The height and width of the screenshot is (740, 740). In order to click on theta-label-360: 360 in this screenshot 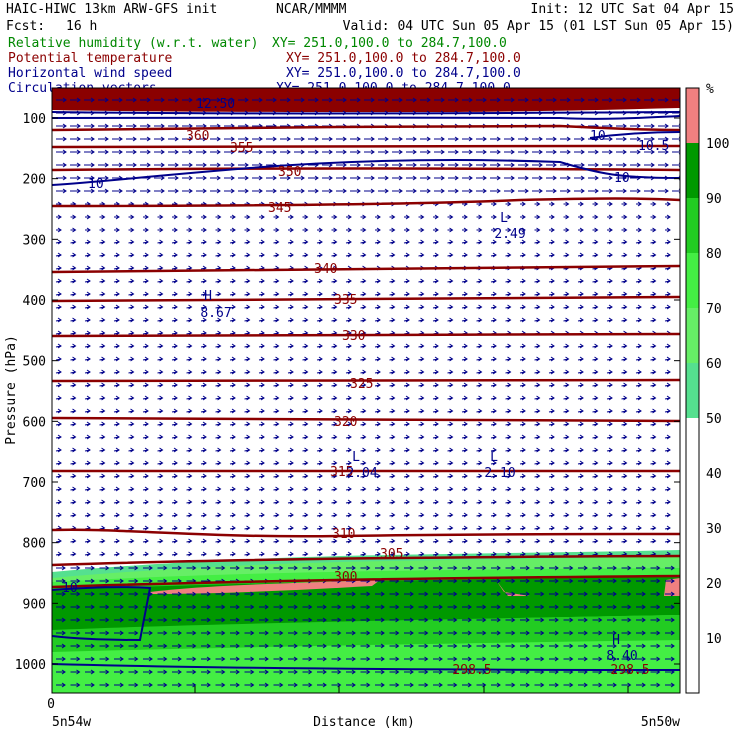, I will do `click(197, 136)`.